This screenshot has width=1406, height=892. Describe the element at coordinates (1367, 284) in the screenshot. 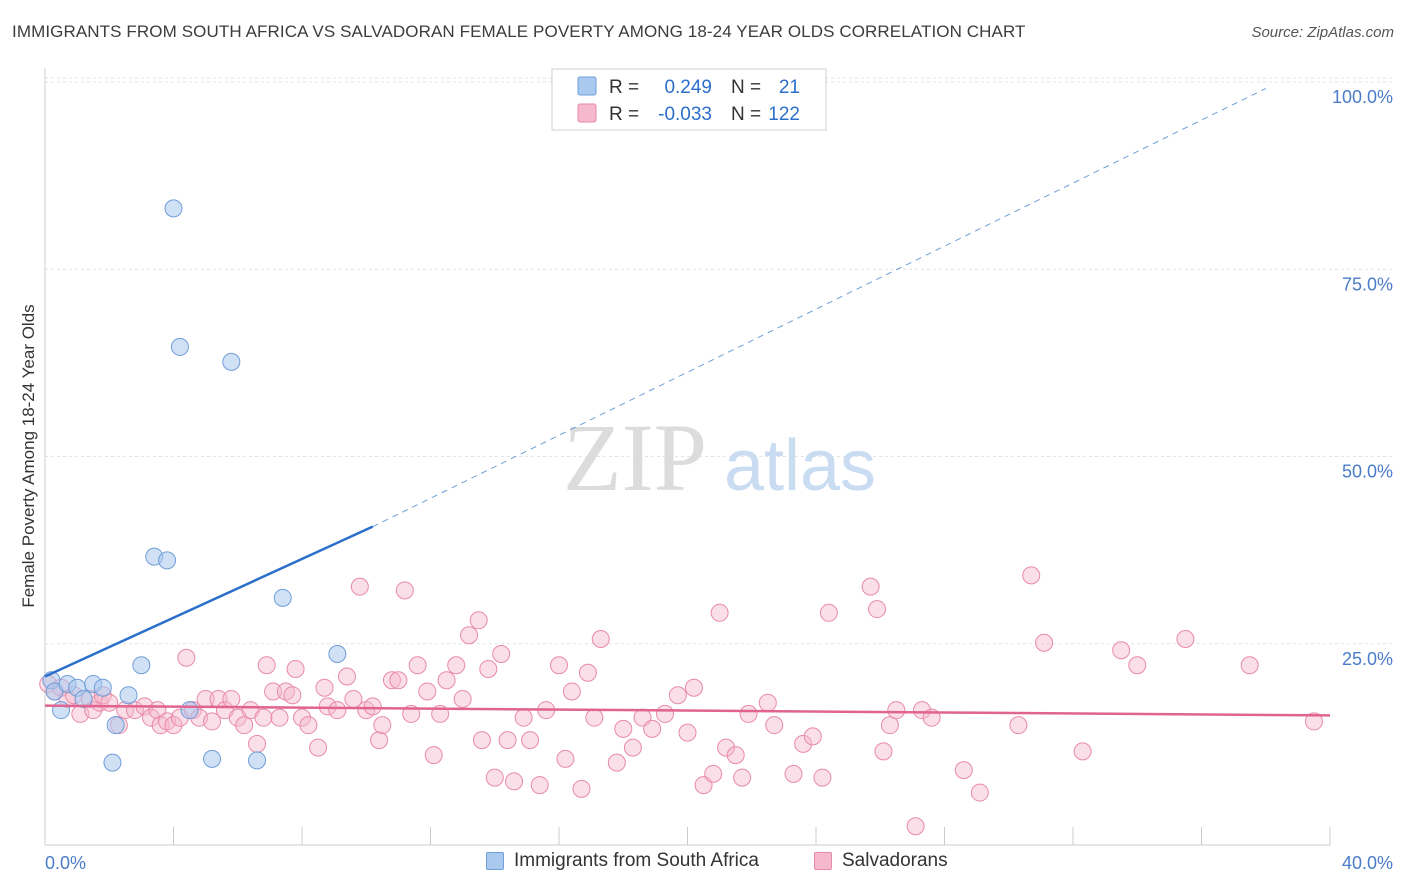

I see `y-tick-label-2: 75.0%` at that location.